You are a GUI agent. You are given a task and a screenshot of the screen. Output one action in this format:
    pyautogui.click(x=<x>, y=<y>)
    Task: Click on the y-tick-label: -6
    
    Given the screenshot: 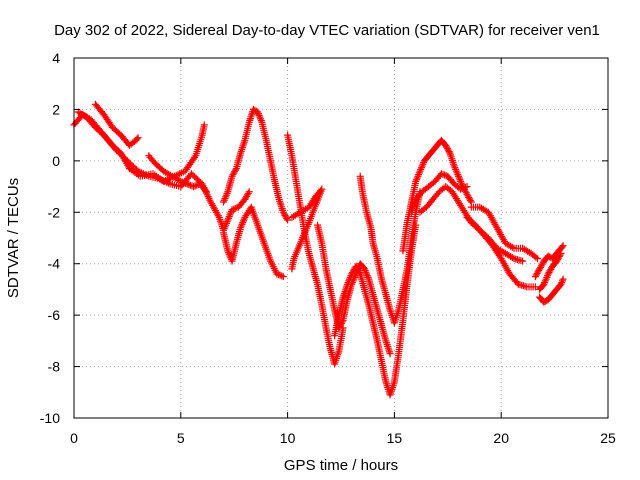 What is the action you would take?
    pyautogui.click(x=54, y=315)
    